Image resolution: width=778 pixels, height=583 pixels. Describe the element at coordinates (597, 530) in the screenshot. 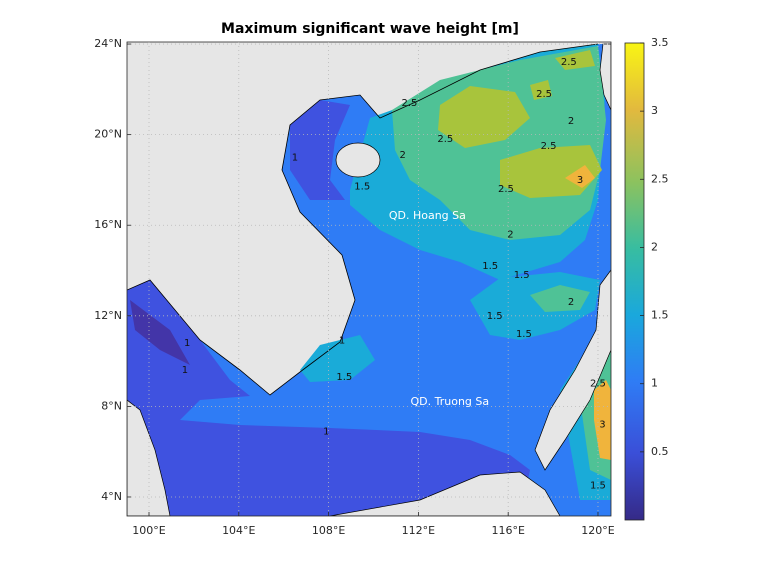

I see `x-tick-label: 120°E` at that location.